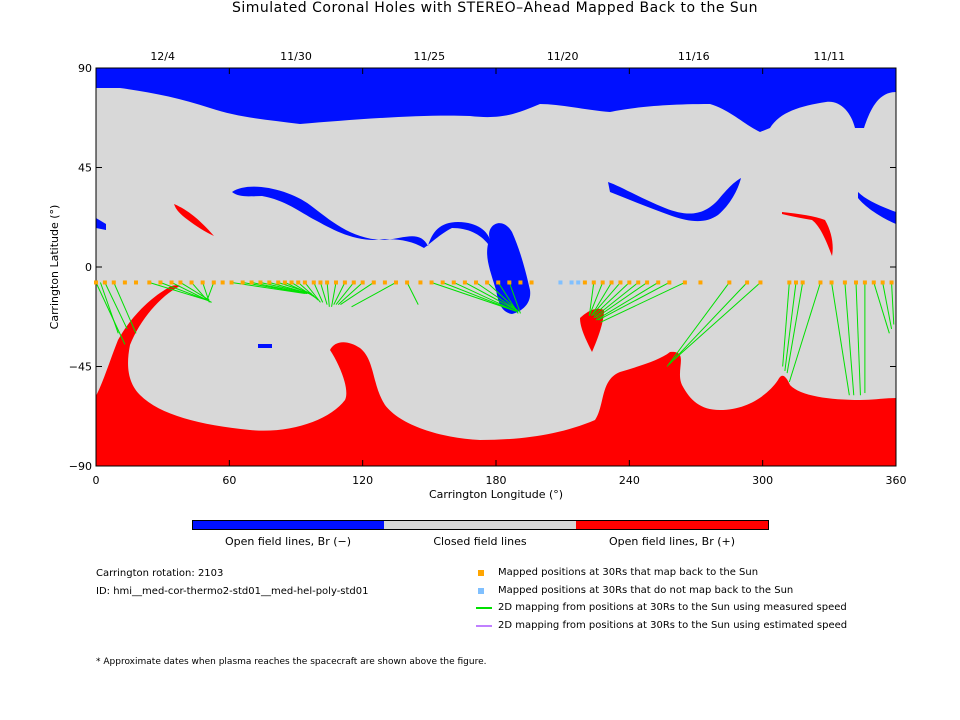  What do you see at coordinates (85, 168) in the screenshot?
I see `y-tick-label: 45` at bounding box center [85, 168].